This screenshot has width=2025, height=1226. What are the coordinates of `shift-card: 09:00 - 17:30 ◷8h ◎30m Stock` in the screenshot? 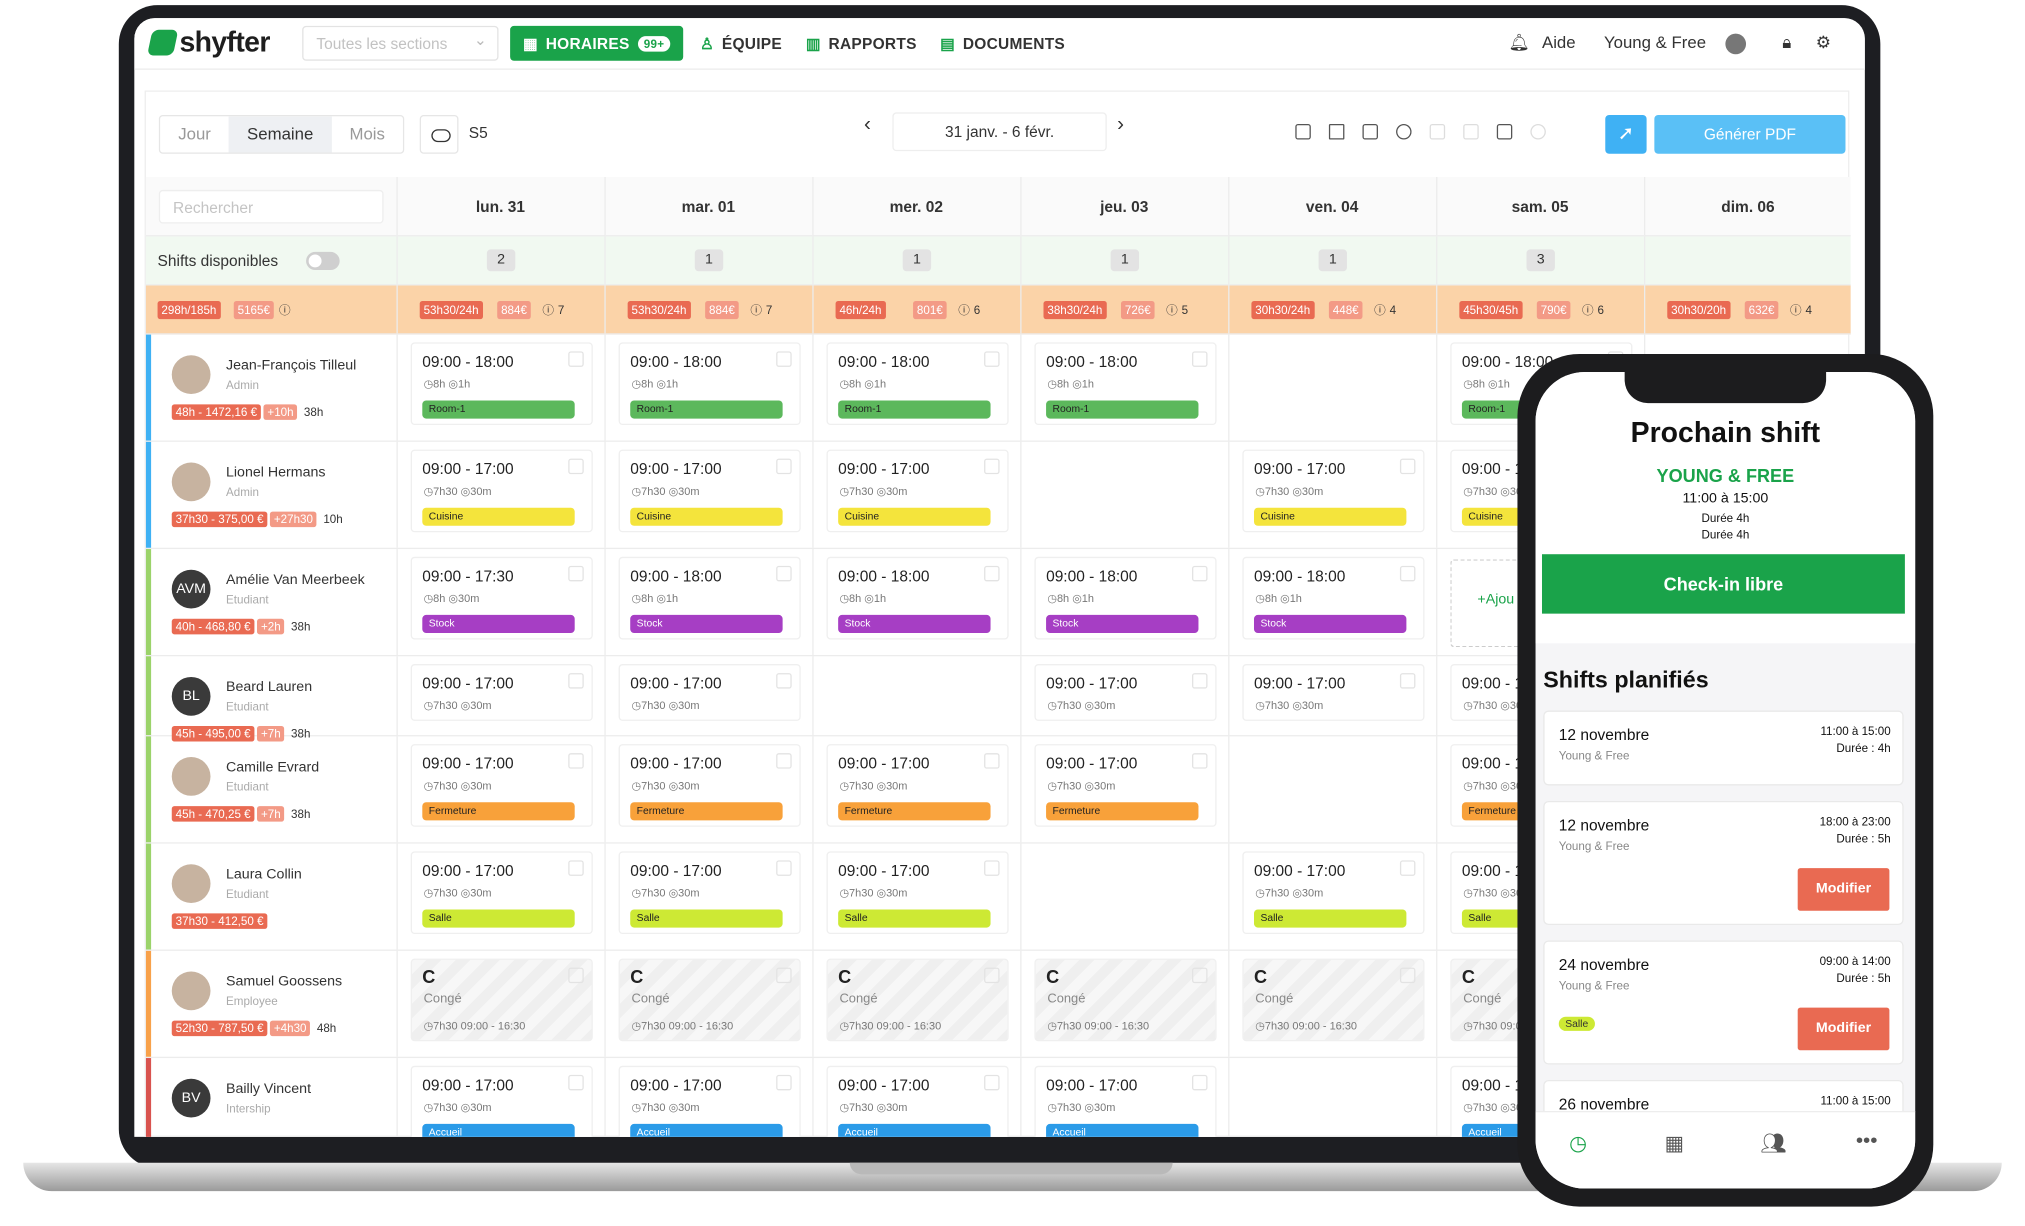 It's located at (501, 598).